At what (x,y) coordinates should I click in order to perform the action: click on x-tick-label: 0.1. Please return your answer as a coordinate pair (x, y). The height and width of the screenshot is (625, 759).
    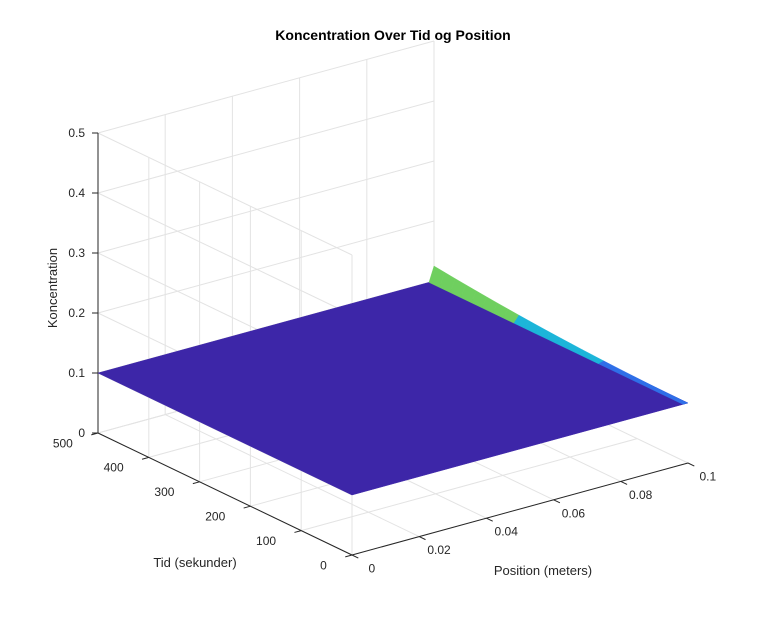
    Looking at the image, I should click on (707, 477).